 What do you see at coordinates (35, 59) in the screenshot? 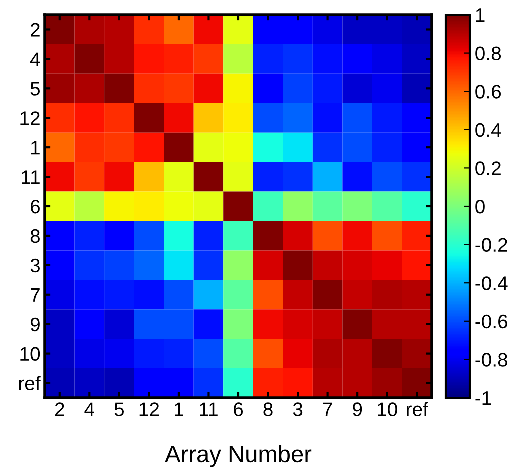
I see `y-tick-label: 4` at bounding box center [35, 59].